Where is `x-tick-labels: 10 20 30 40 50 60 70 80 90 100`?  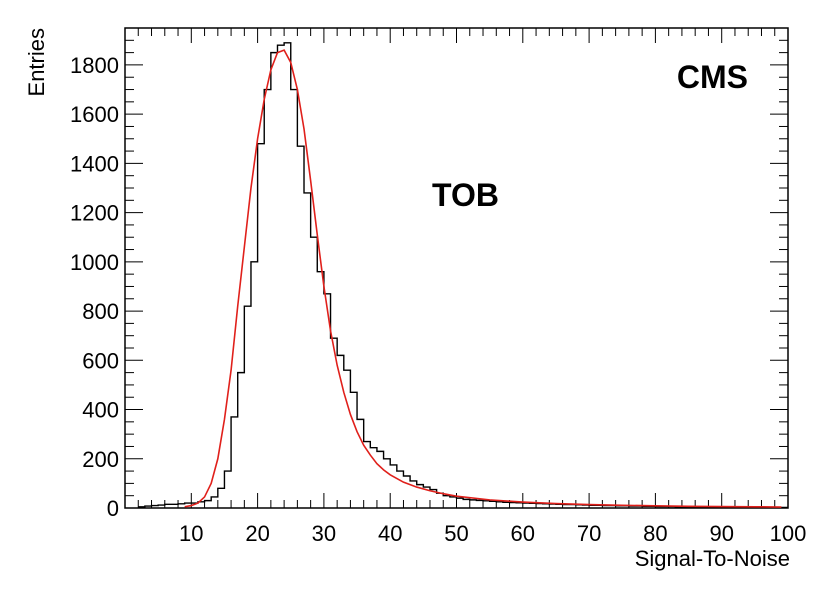
x-tick-labels: 10 20 30 40 50 60 70 80 90 100 is located at coordinates (492, 533).